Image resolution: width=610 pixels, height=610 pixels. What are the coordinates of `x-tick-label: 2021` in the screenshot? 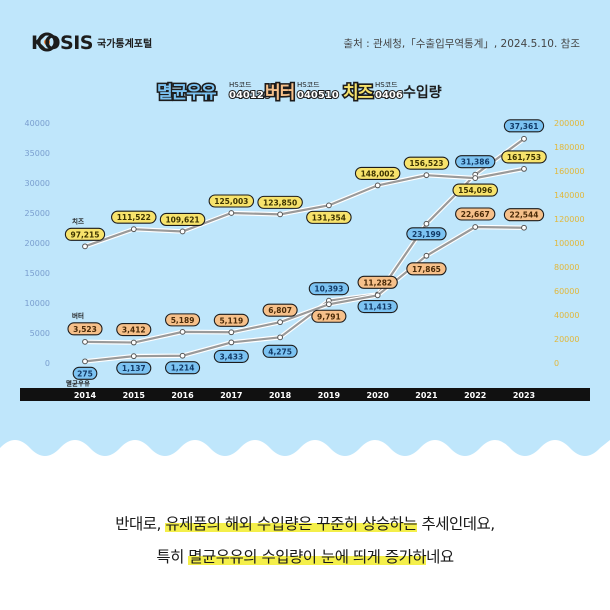 It's located at (426, 395).